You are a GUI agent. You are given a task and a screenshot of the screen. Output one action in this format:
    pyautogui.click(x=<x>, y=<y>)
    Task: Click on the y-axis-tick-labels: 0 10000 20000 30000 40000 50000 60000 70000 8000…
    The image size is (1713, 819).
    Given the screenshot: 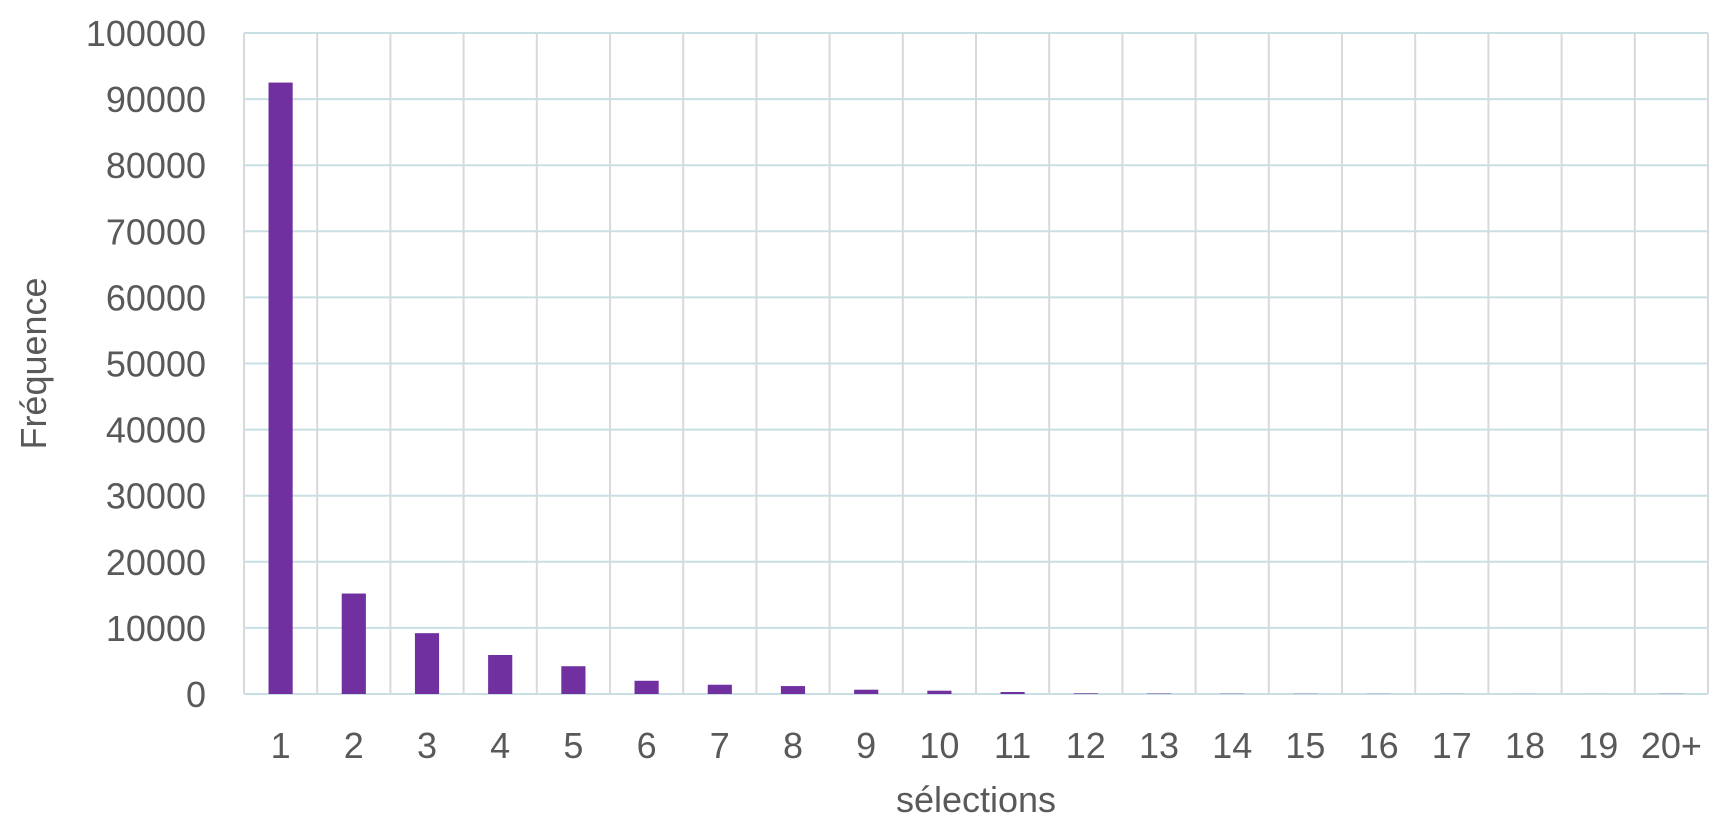 What is the action you would take?
    pyautogui.click(x=146, y=364)
    